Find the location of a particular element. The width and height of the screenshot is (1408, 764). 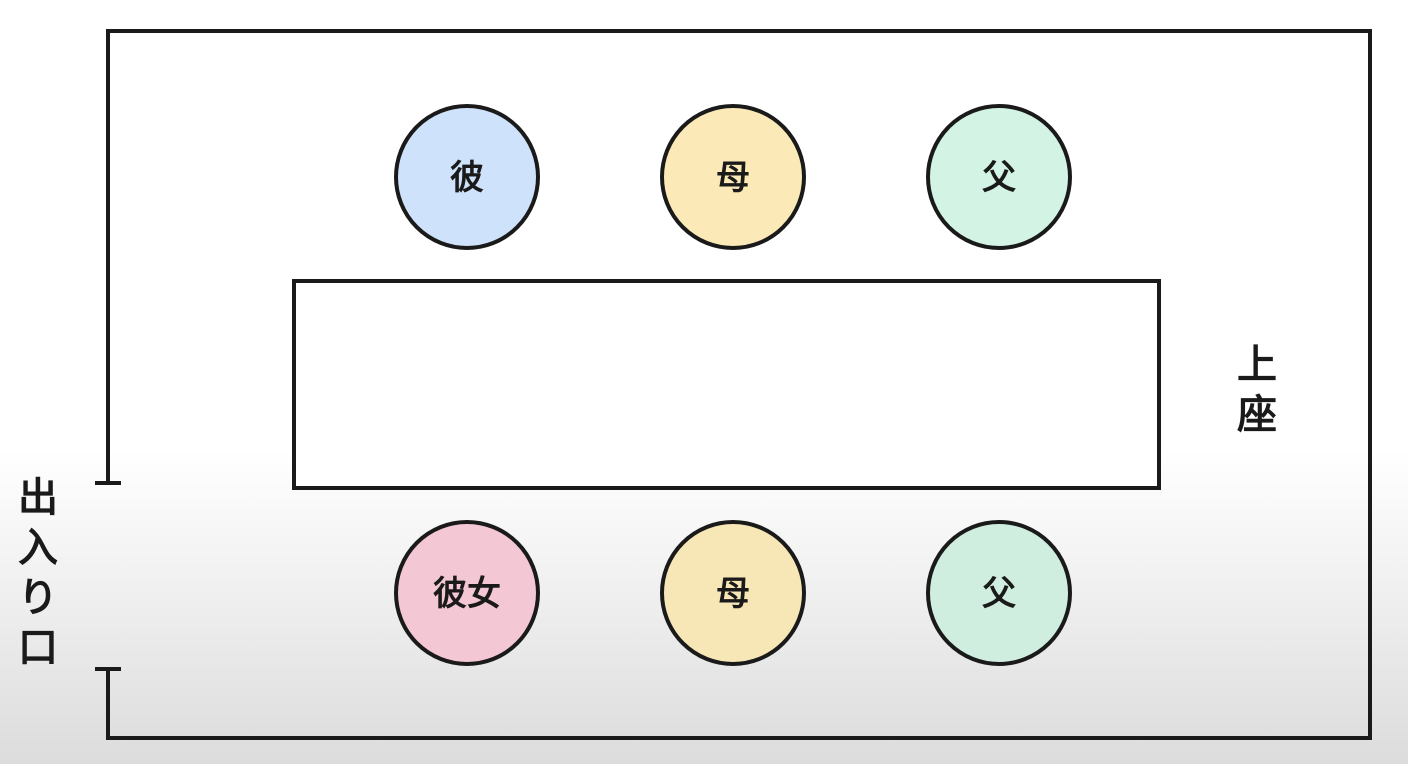

seat-bottom-kanojo: 彼女 is located at coordinates (467, 593).